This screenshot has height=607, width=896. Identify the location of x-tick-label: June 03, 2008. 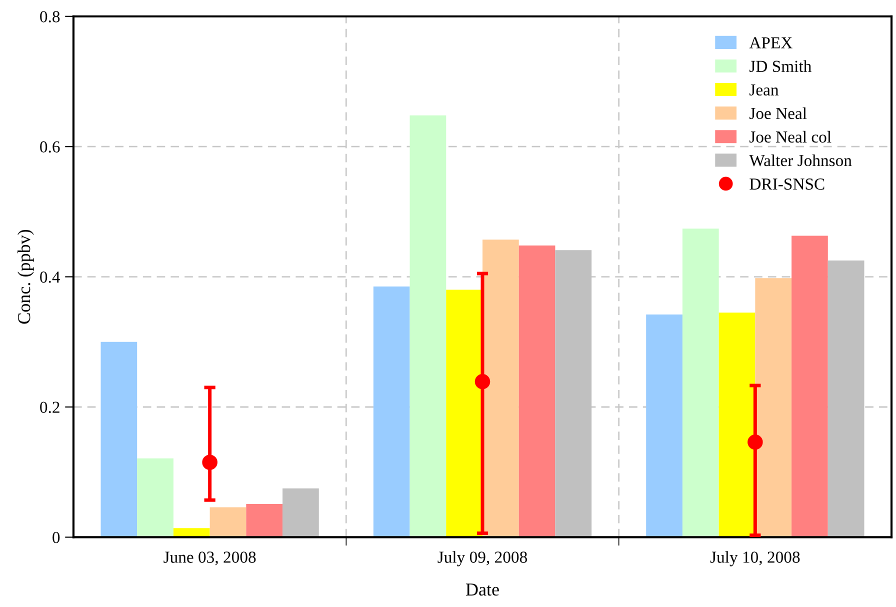
(210, 559).